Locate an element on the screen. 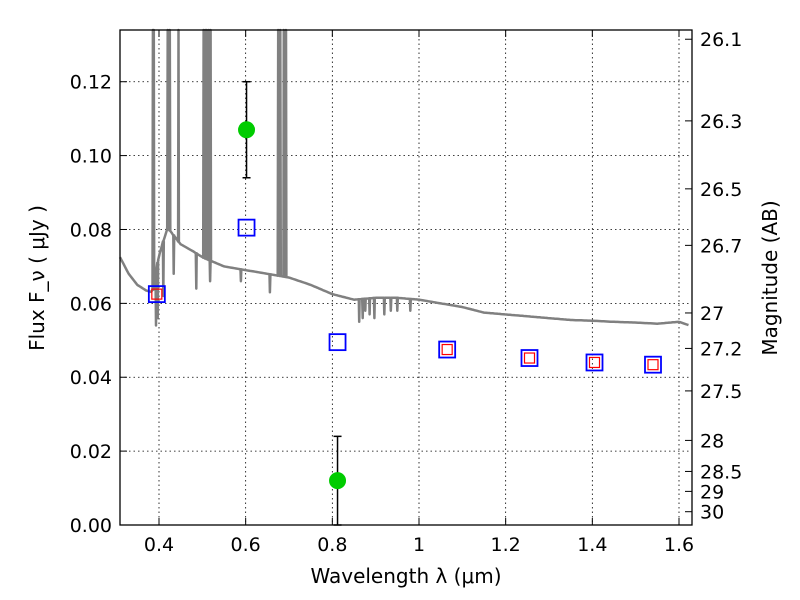 This screenshot has height=600, width=800. y-axis-title: Flux F_ν ( μJy ) is located at coordinates (37, 278).